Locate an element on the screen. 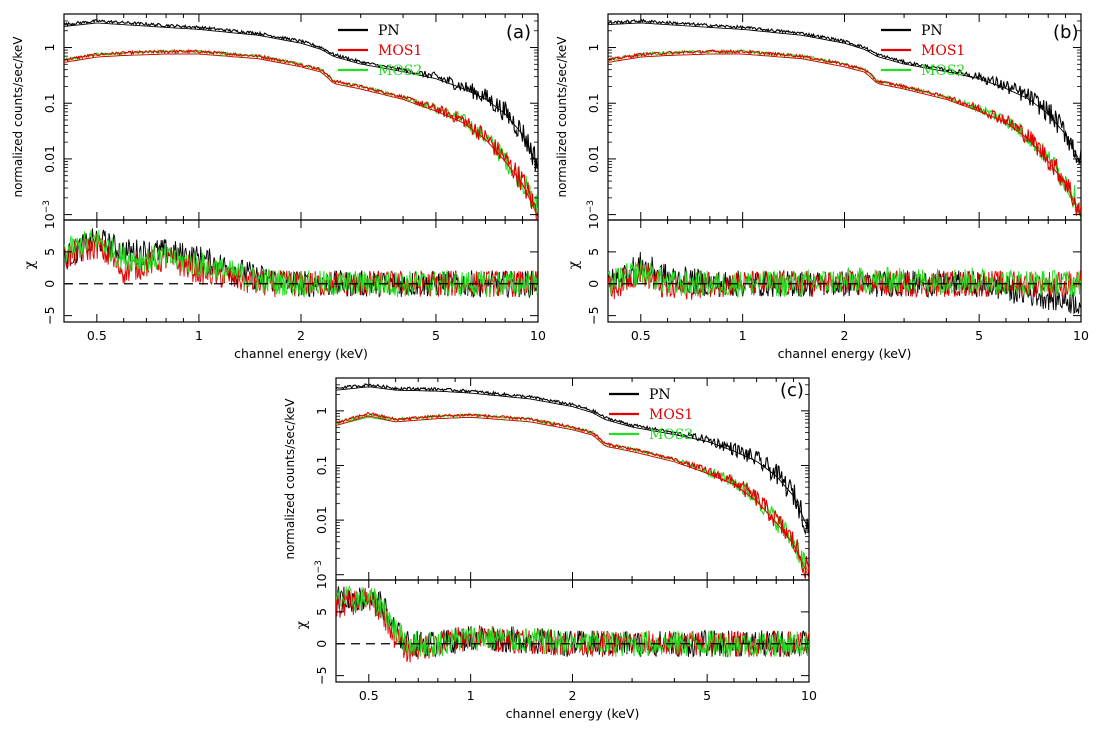 This screenshot has width=1100, height=736. residual-plot-frame is located at coordinates (844, 271).